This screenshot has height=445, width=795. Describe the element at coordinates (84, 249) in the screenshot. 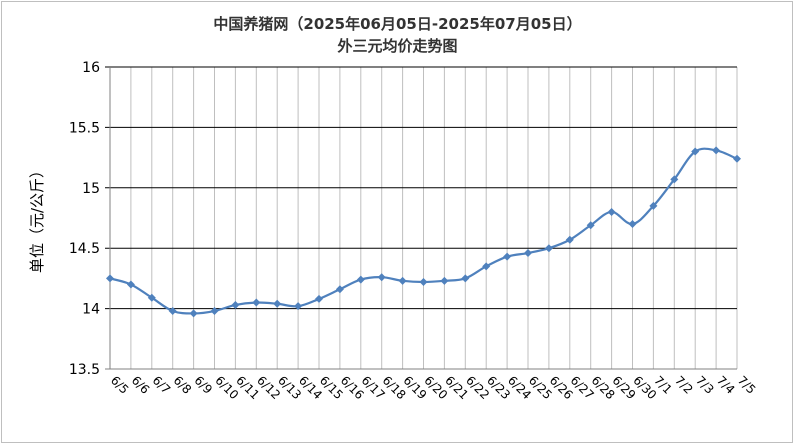

I see `y-tick-label: 14.5` at that location.